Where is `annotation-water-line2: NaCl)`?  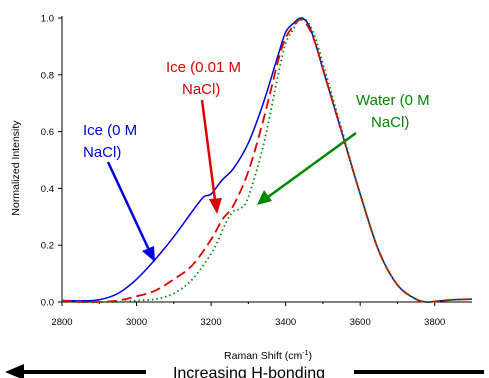
annotation-water-line2: NaCl) is located at coordinates (390, 122).